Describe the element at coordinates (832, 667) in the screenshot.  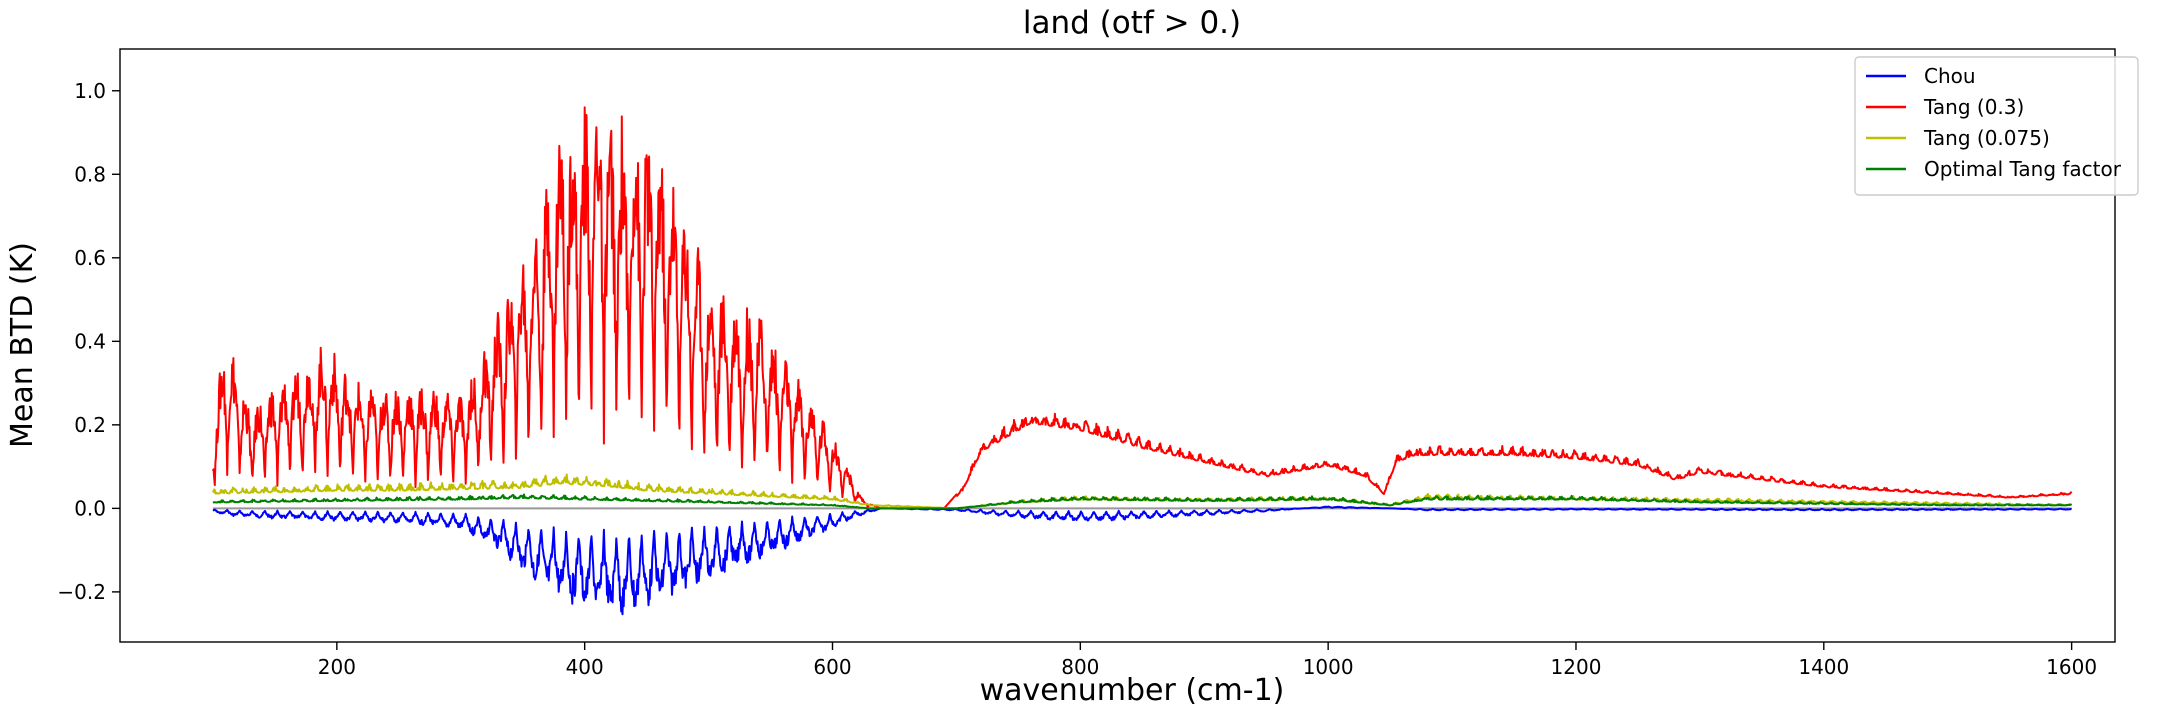
I see `x-tick-label: 600` at that location.